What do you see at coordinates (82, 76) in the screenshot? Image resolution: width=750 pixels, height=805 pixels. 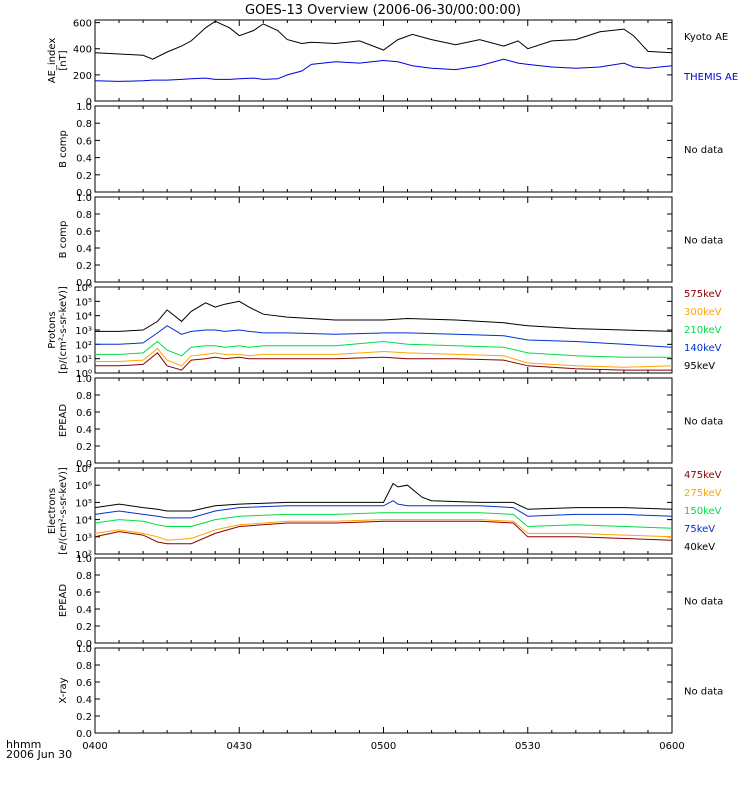 I see `y-tick-label: 200` at bounding box center [82, 76].